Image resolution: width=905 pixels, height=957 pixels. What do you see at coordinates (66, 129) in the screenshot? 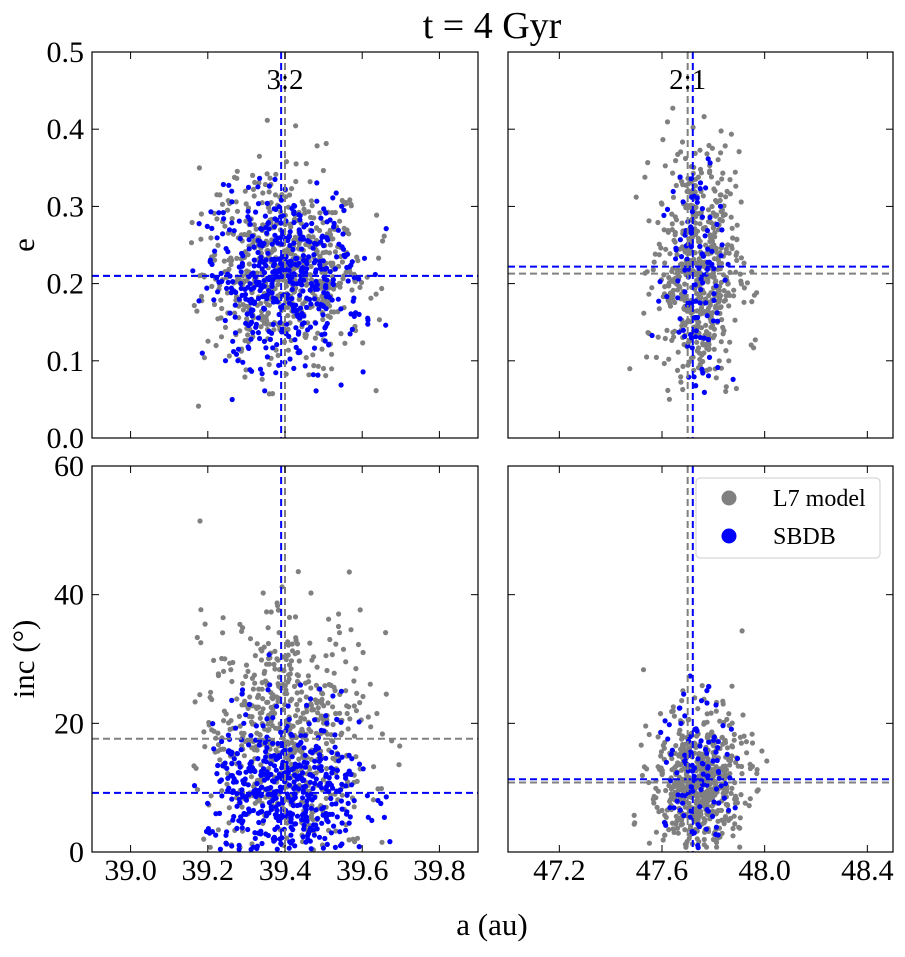
I see `y-tick-label: 0.4` at bounding box center [66, 129].